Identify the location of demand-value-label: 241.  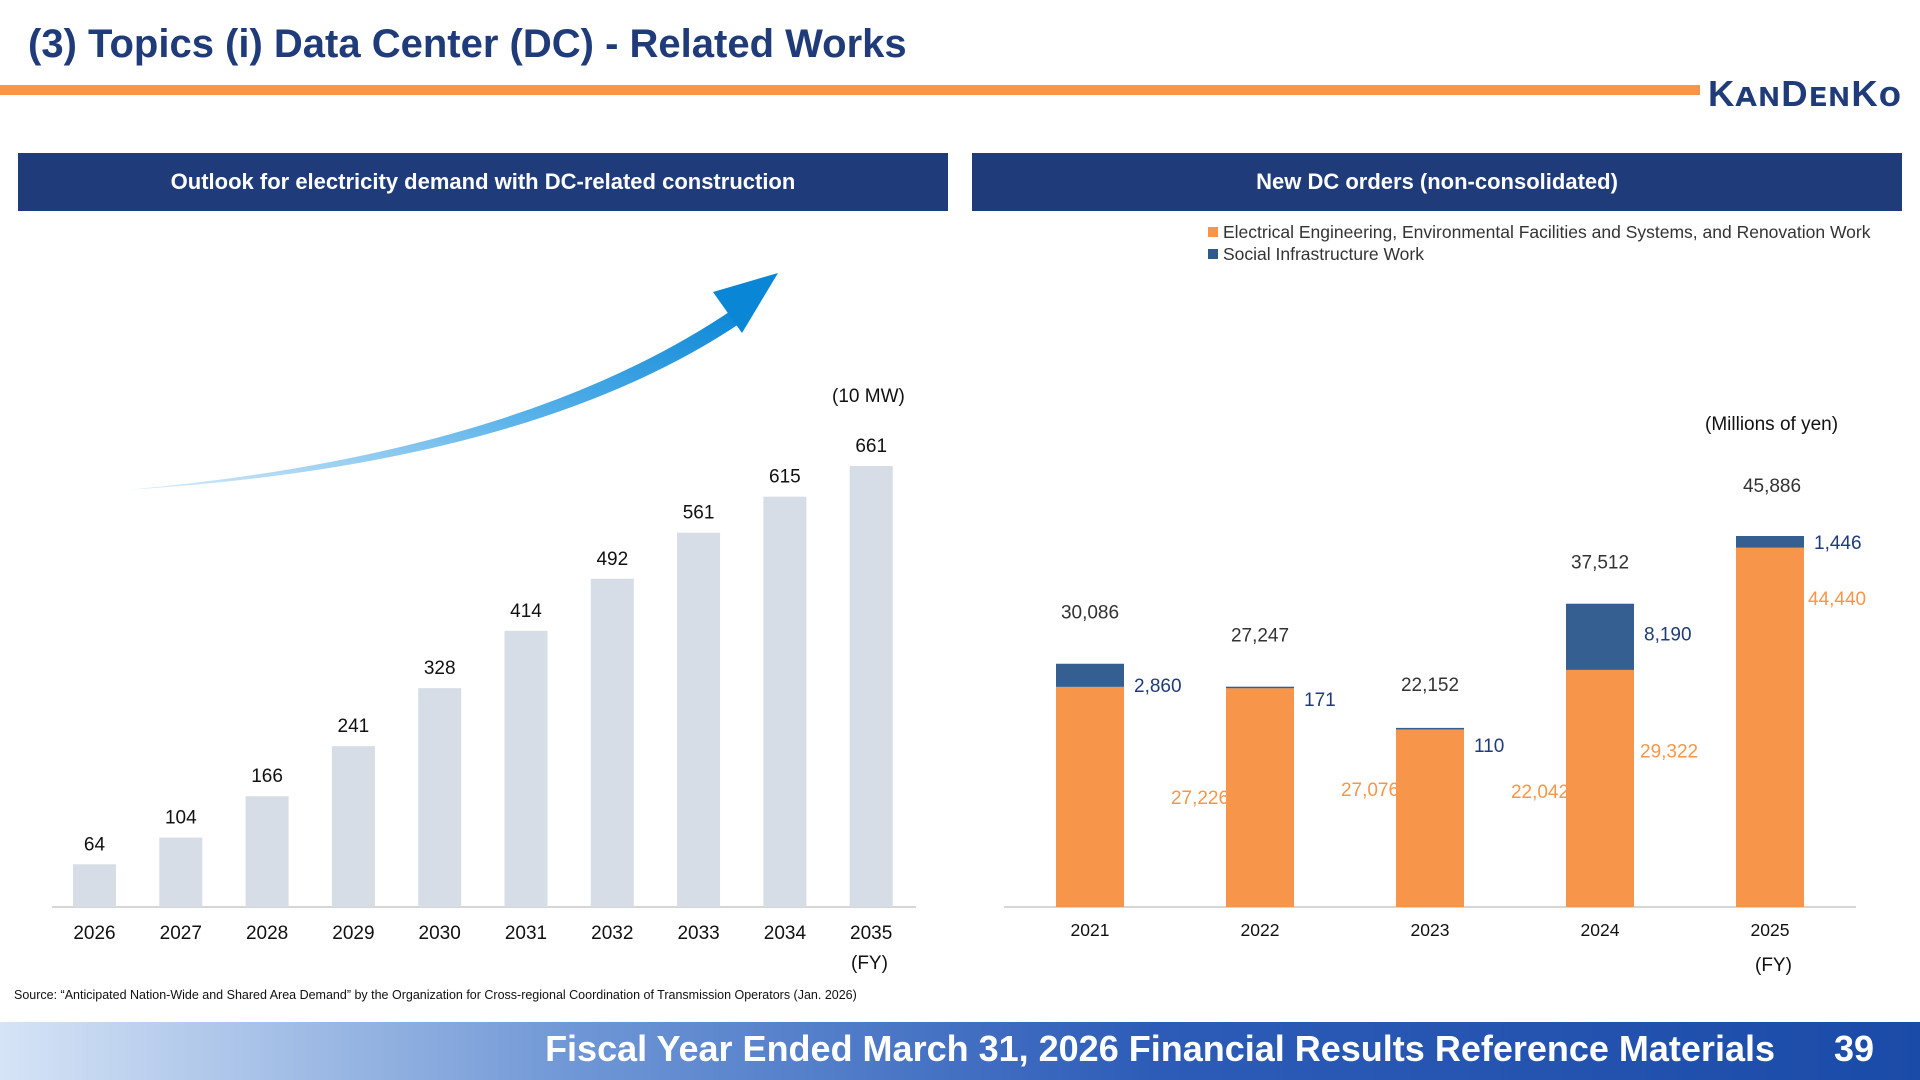
(354, 726).